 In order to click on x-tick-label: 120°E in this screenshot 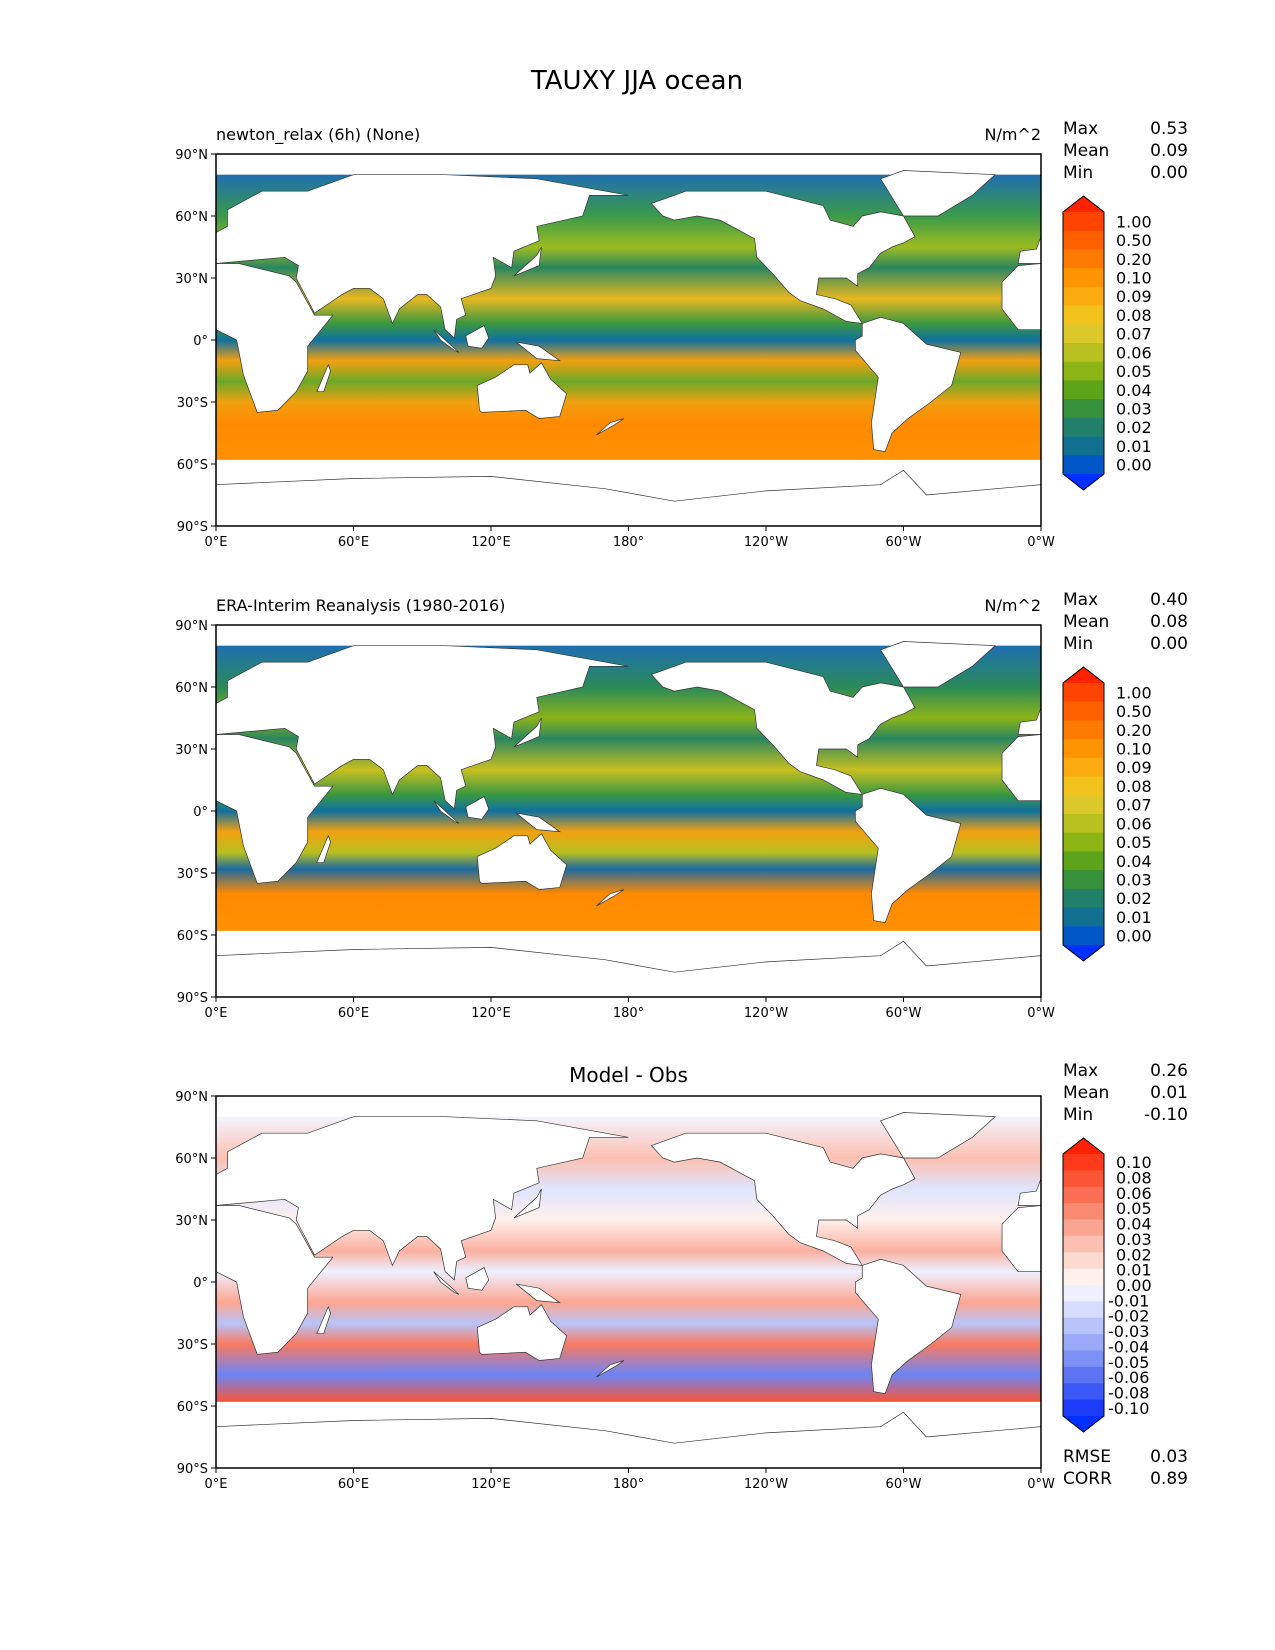, I will do `click(491, 1484)`.